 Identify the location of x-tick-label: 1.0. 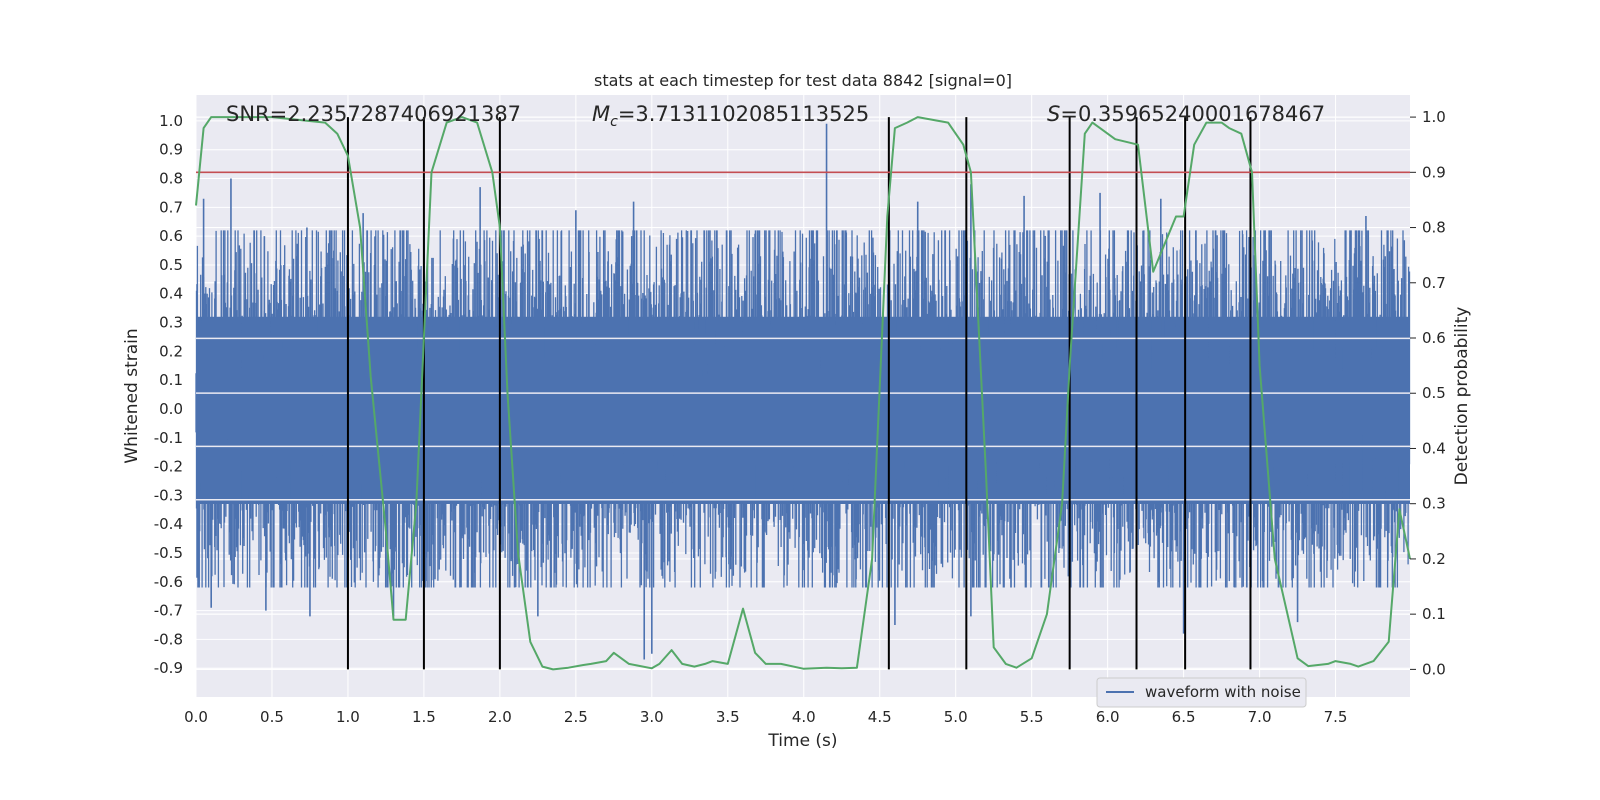
(348, 717).